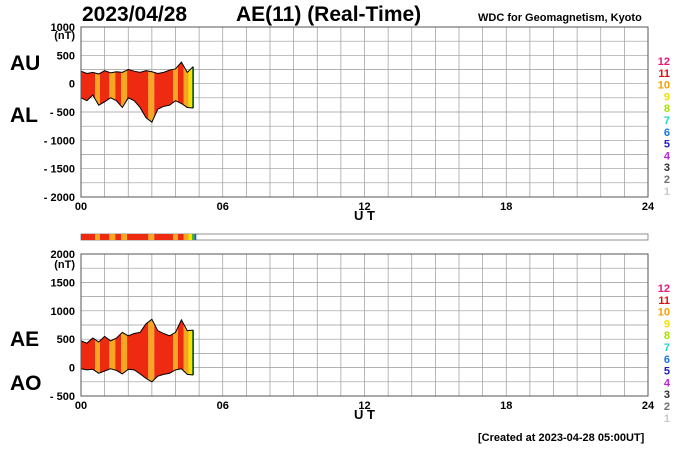 This screenshot has height=450, width=700. I want to click on index-title: AE(11) (Real-Time), so click(329, 14).